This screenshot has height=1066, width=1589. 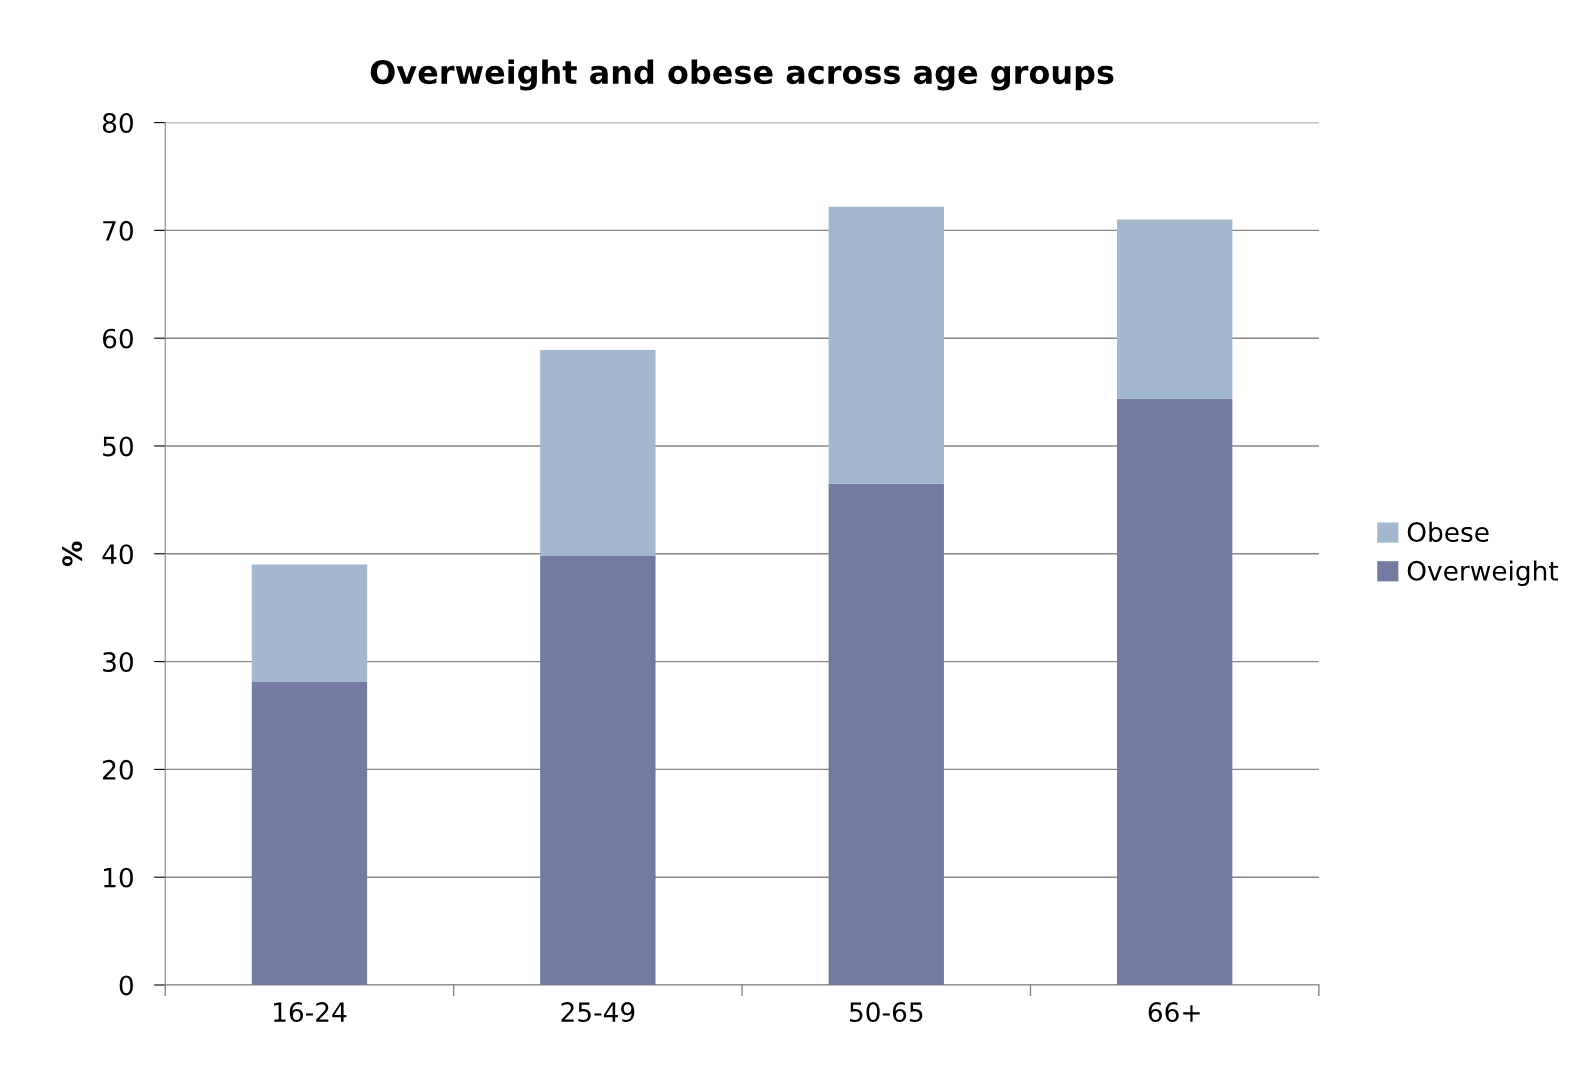 What do you see at coordinates (1448, 532) in the screenshot?
I see `legend-label: Obese` at bounding box center [1448, 532].